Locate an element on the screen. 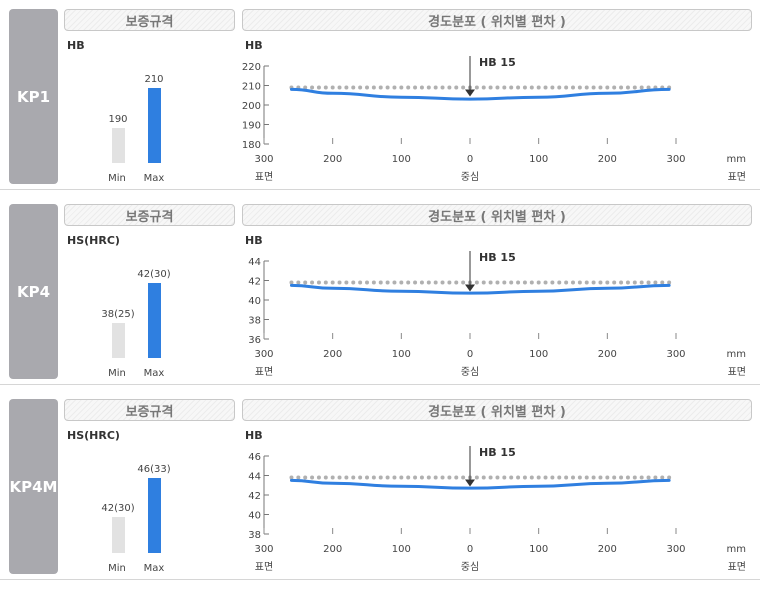  distribution-header: 경도분포 ( 위치별 편차 ) is located at coordinates (497, 410).